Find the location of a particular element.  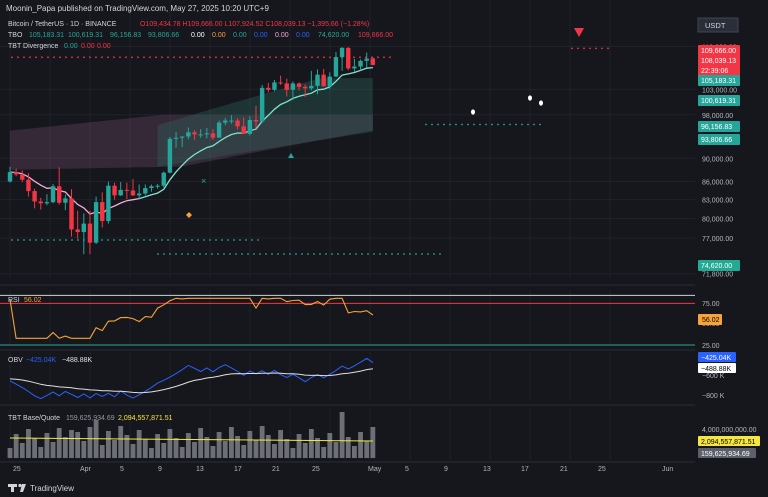

sell-signal-icon is located at coordinates (579, 32).